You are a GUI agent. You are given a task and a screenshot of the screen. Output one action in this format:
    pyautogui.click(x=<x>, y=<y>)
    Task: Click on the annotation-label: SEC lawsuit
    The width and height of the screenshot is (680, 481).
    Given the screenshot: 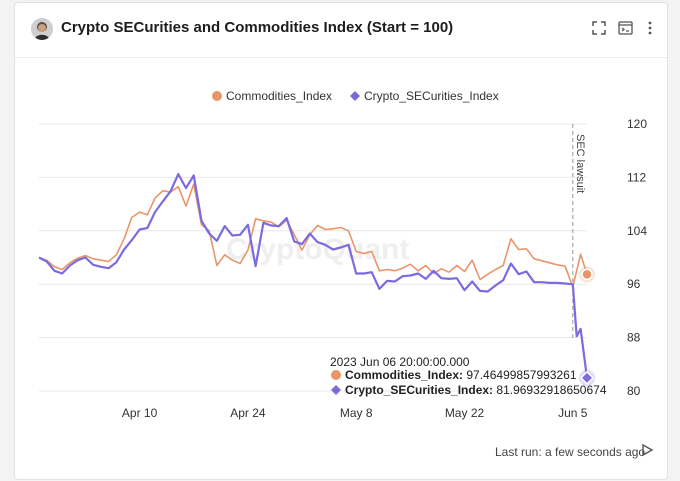 What is the action you would take?
    pyautogui.click(x=580, y=163)
    